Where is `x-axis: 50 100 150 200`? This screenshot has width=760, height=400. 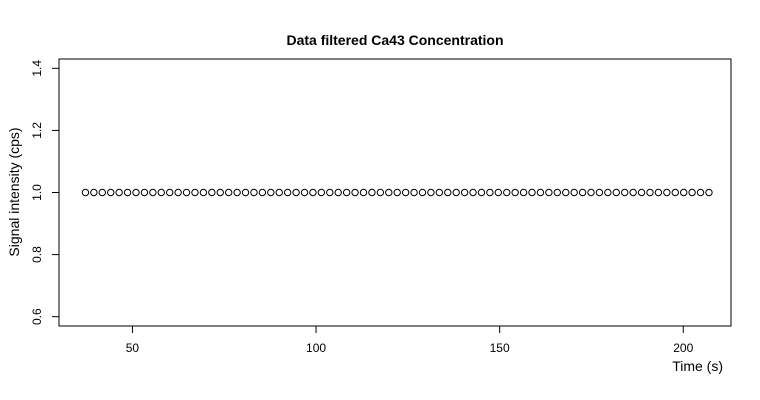 x-axis: 50 100 150 200 is located at coordinates (410, 340).